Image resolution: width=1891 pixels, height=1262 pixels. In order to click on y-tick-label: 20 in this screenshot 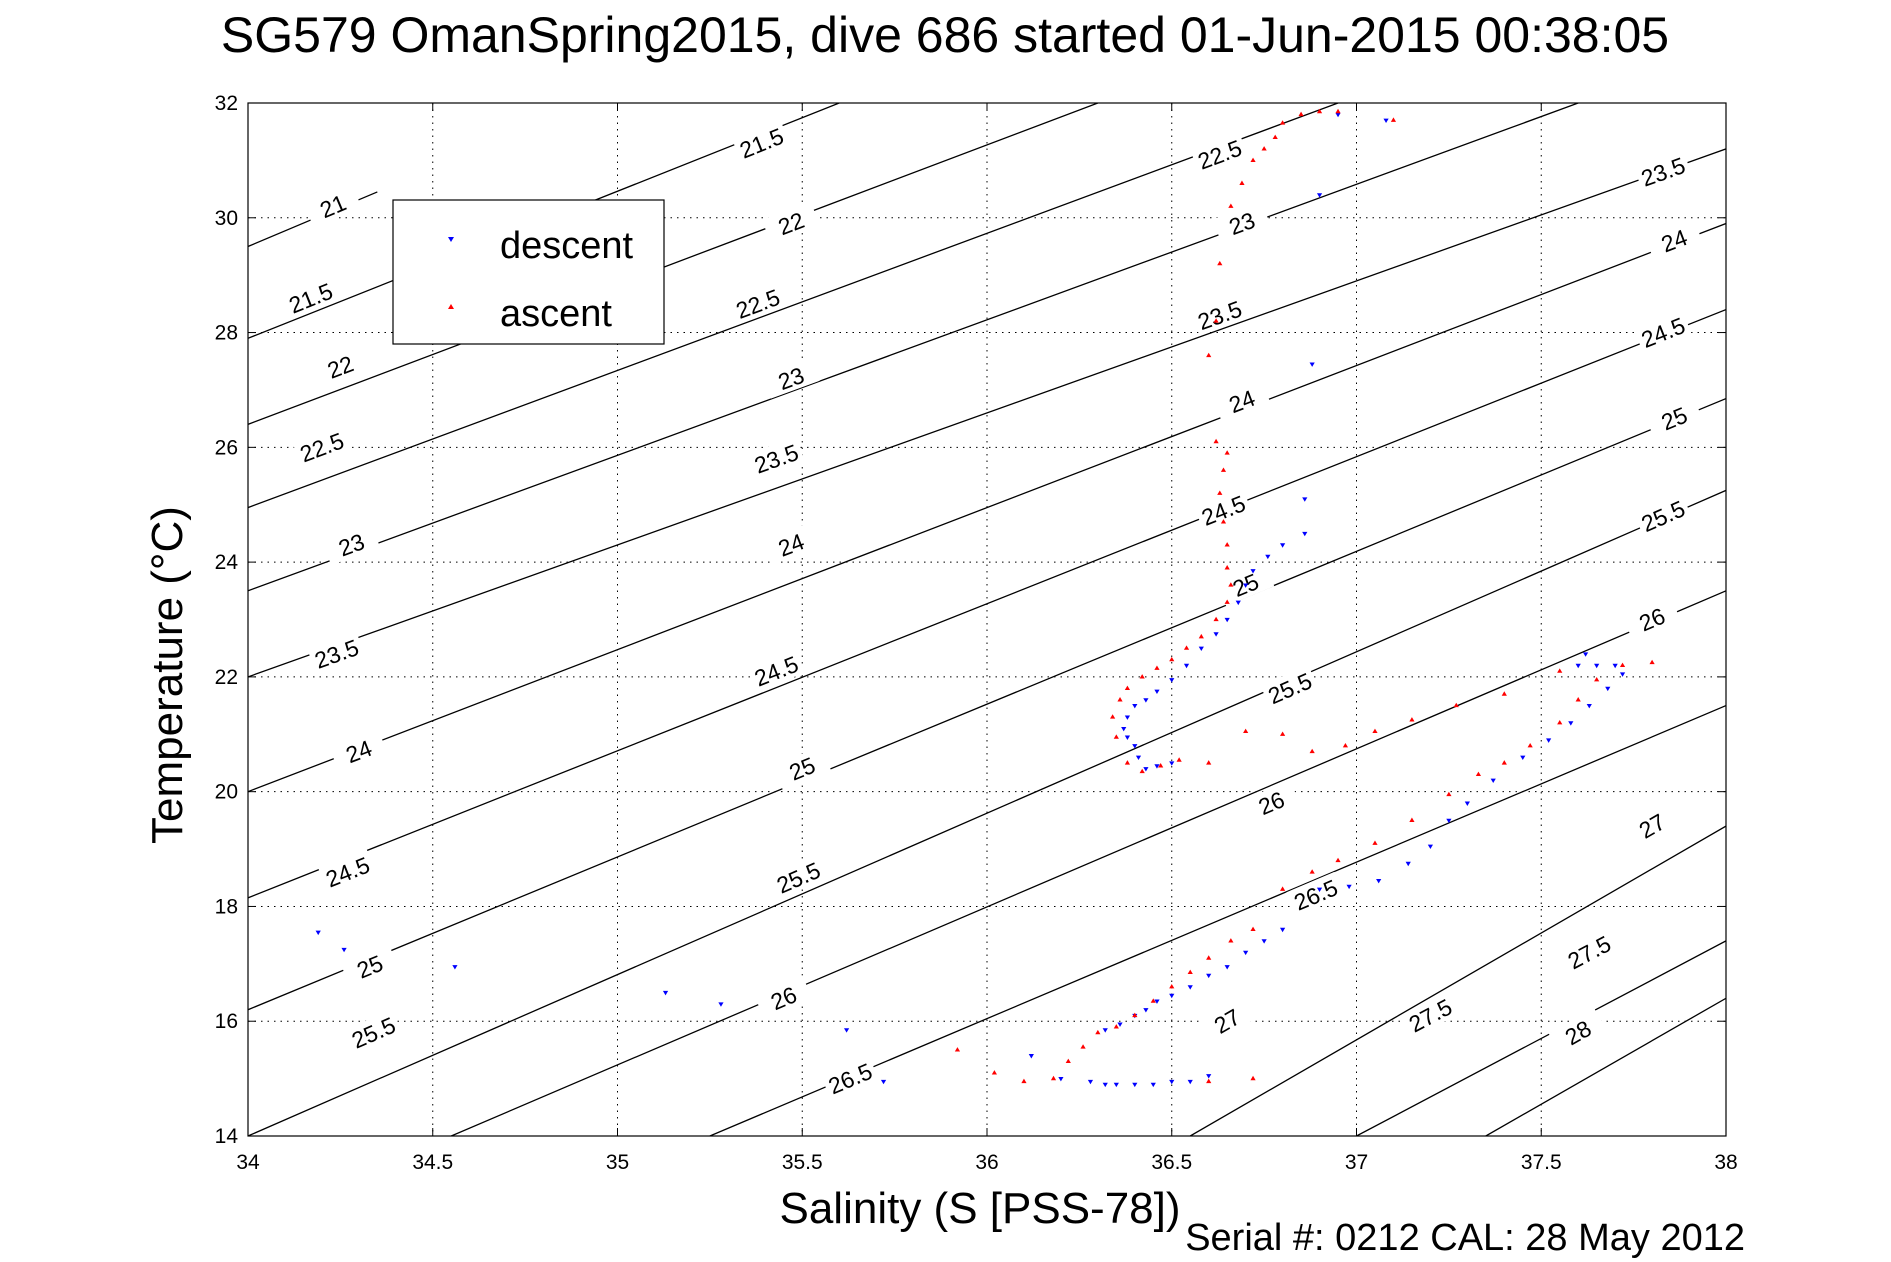, I will do `click(226, 792)`.